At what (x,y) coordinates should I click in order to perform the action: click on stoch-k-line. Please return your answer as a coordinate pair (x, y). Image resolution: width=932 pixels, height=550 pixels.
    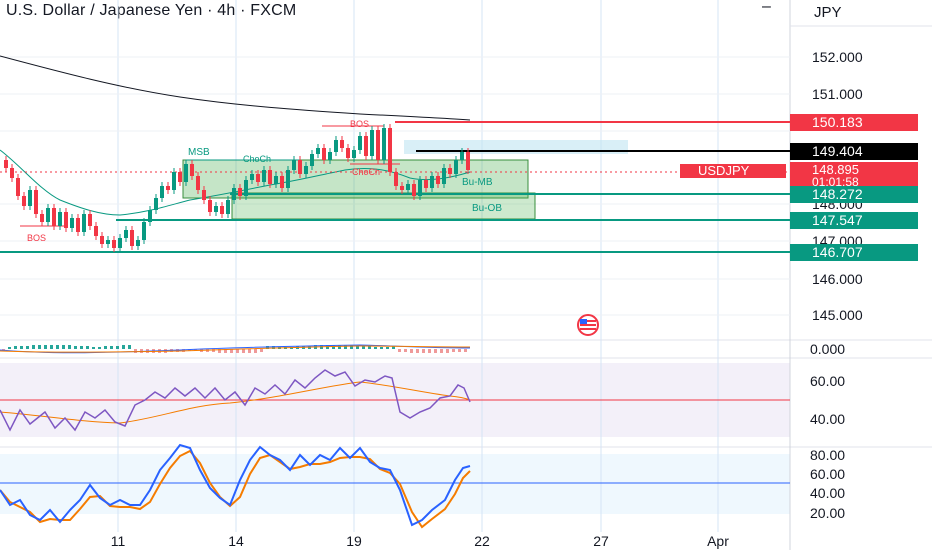
    Looking at the image, I should click on (235, 485).